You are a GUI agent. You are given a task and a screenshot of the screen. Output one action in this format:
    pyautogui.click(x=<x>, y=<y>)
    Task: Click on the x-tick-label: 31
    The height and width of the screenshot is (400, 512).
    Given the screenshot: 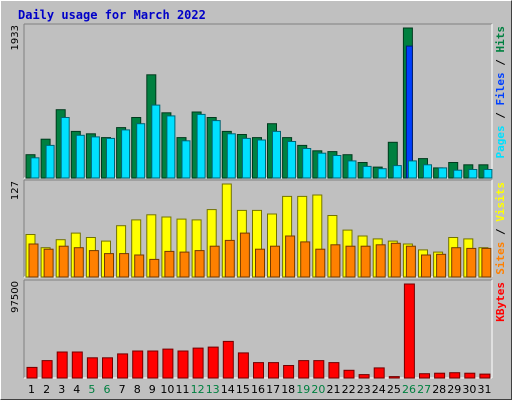 What is the action you would take?
    pyautogui.click(x=485, y=389)
    